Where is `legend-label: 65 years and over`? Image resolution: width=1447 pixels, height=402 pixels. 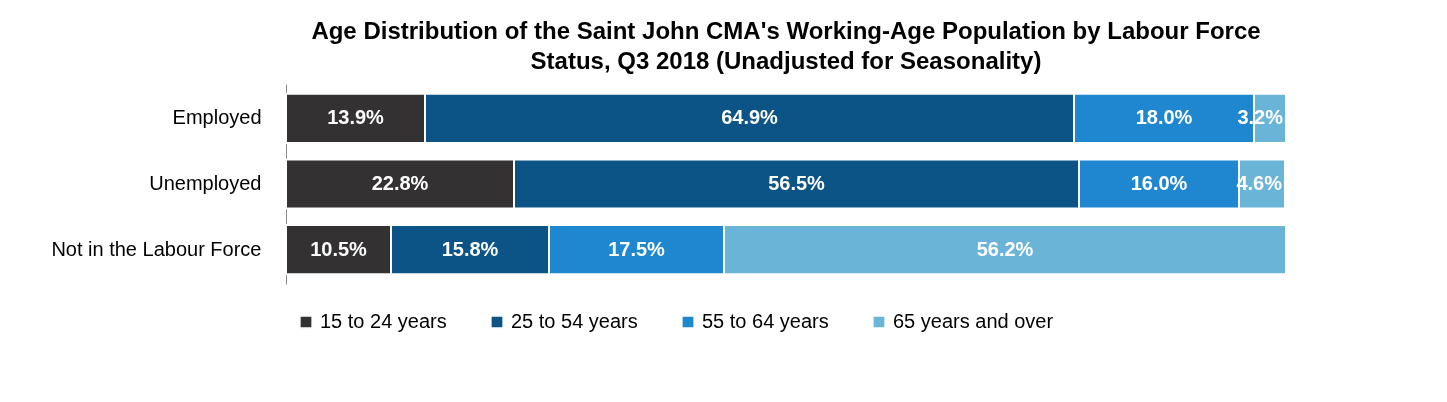 legend-label: 65 years and over is located at coordinates (973, 321).